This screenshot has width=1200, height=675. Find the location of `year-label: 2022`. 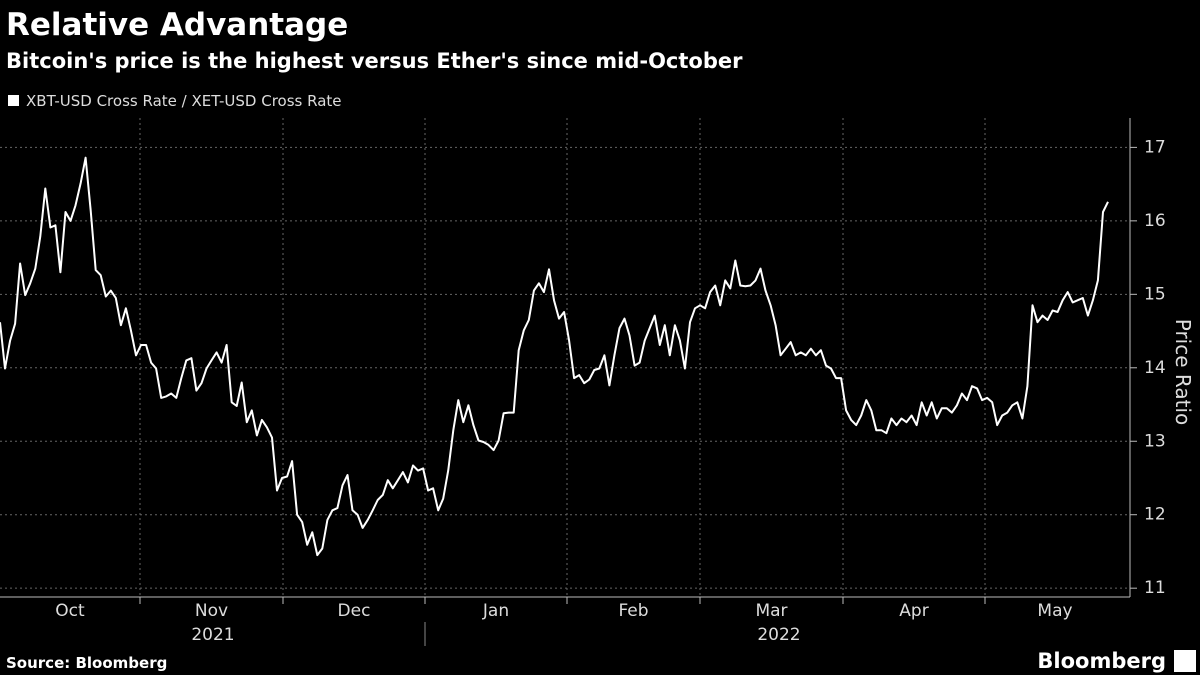

year-label: 2022 is located at coordinates (778, 635).